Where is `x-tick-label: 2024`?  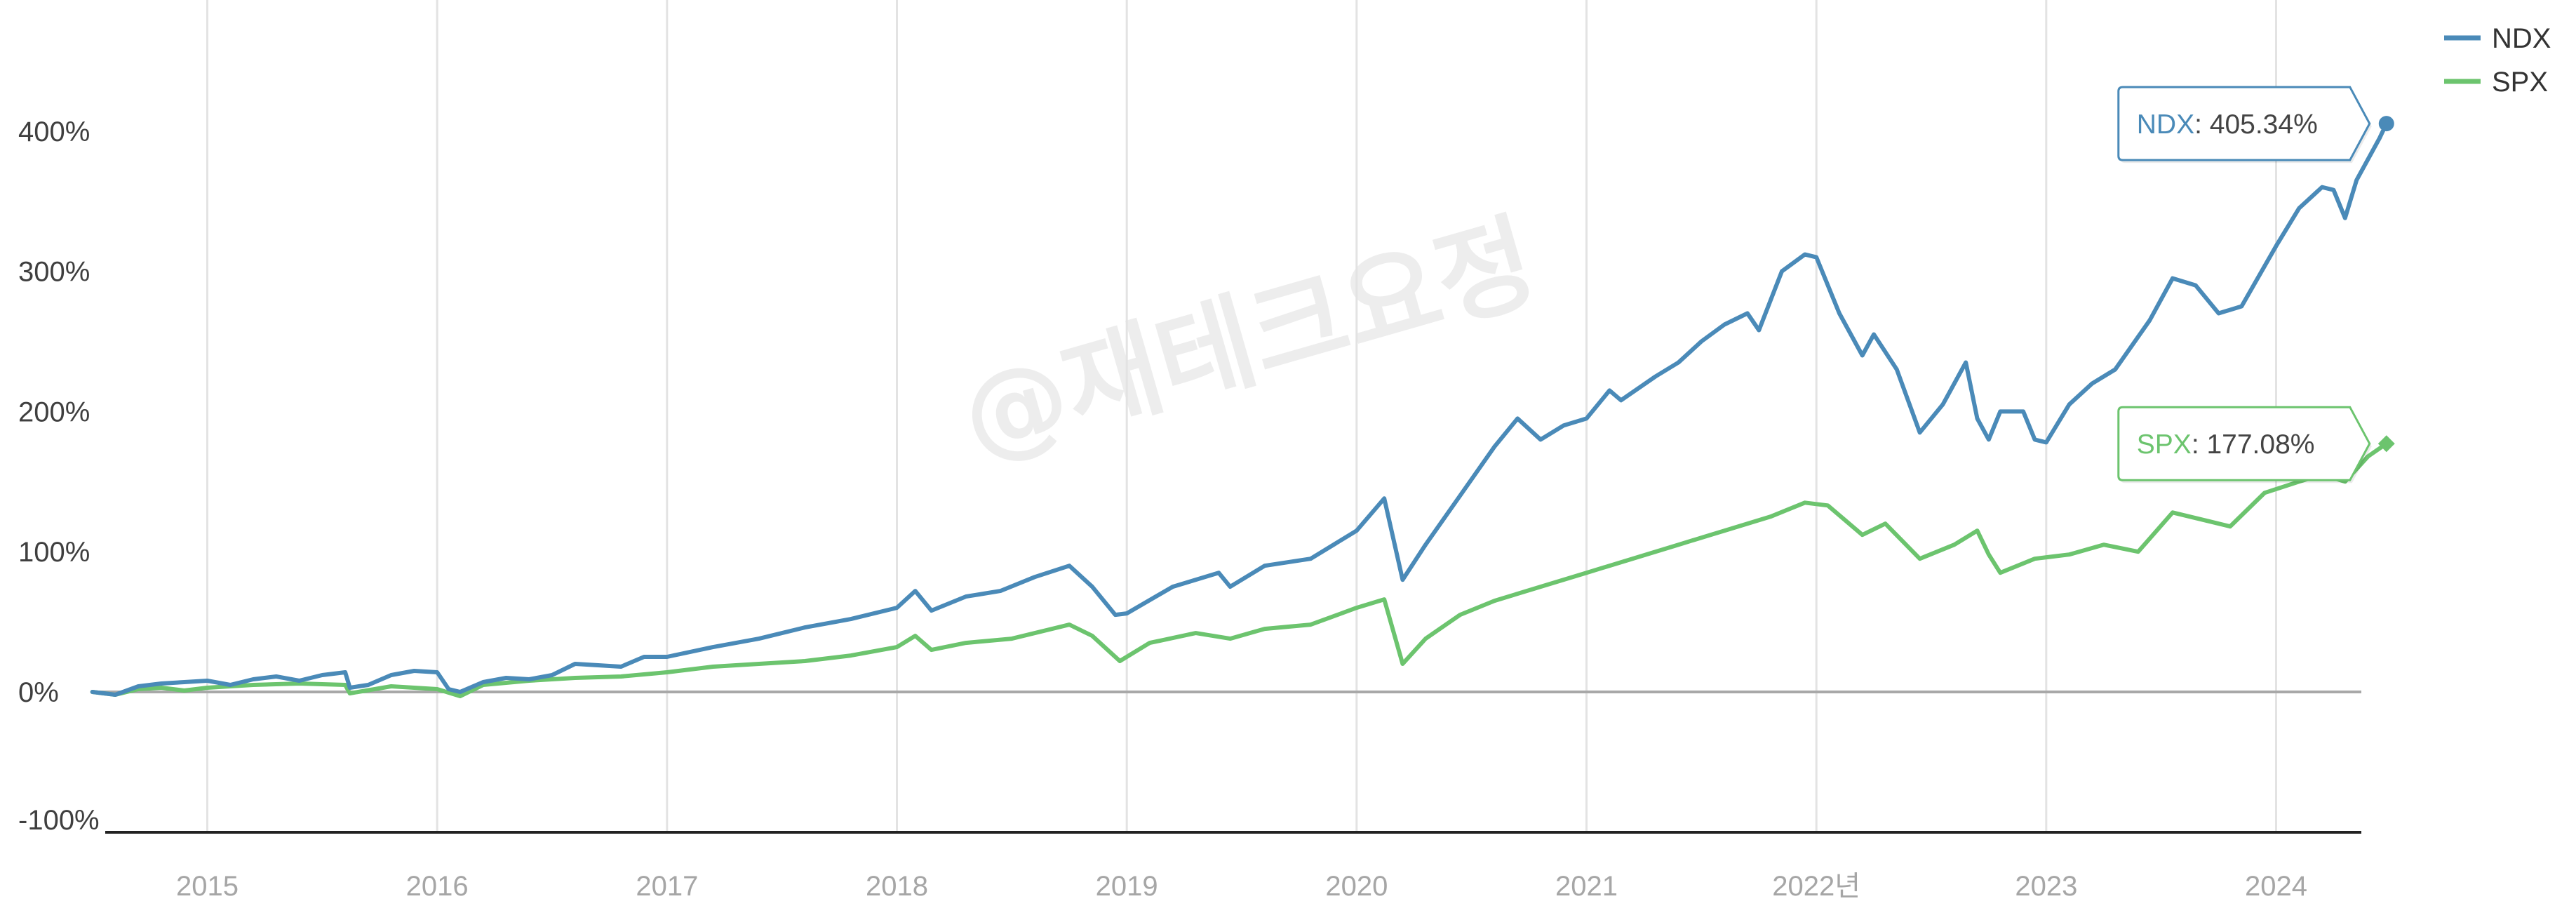
x-tick-label: 2024 is located at coordinates (2276, 886).